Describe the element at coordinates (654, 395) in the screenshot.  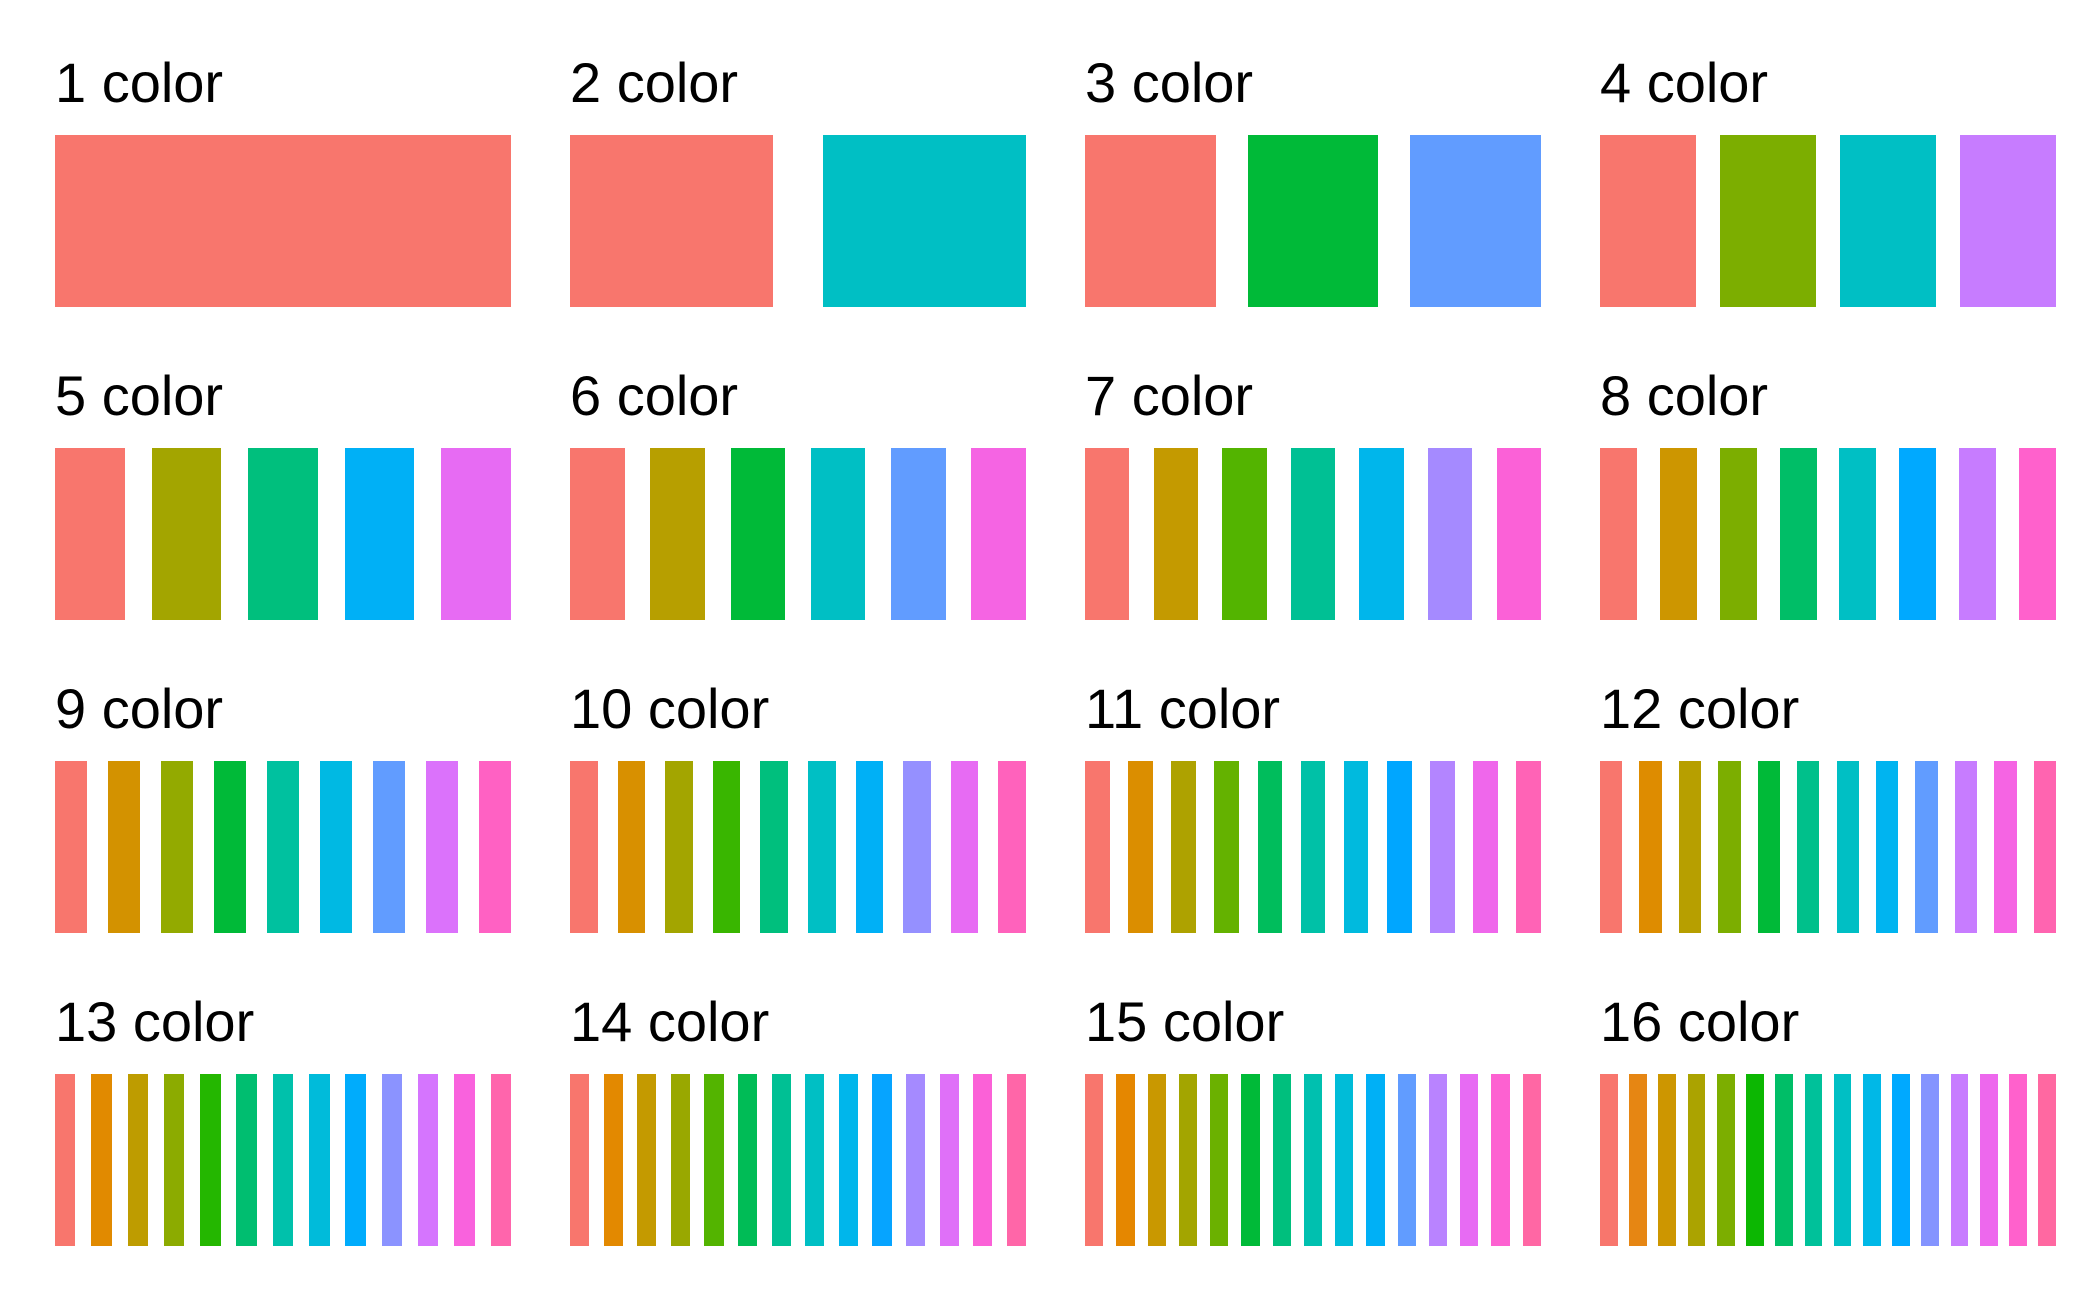
I see `palette-title: 6 color` at that location.